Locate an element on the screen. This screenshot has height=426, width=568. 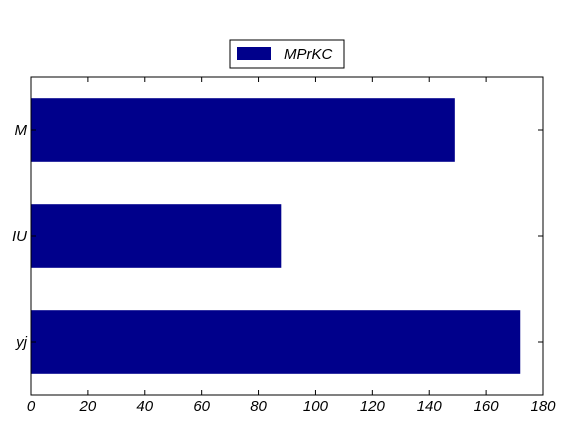
legend-label: MPrKC is located at coordinates (308, 54).